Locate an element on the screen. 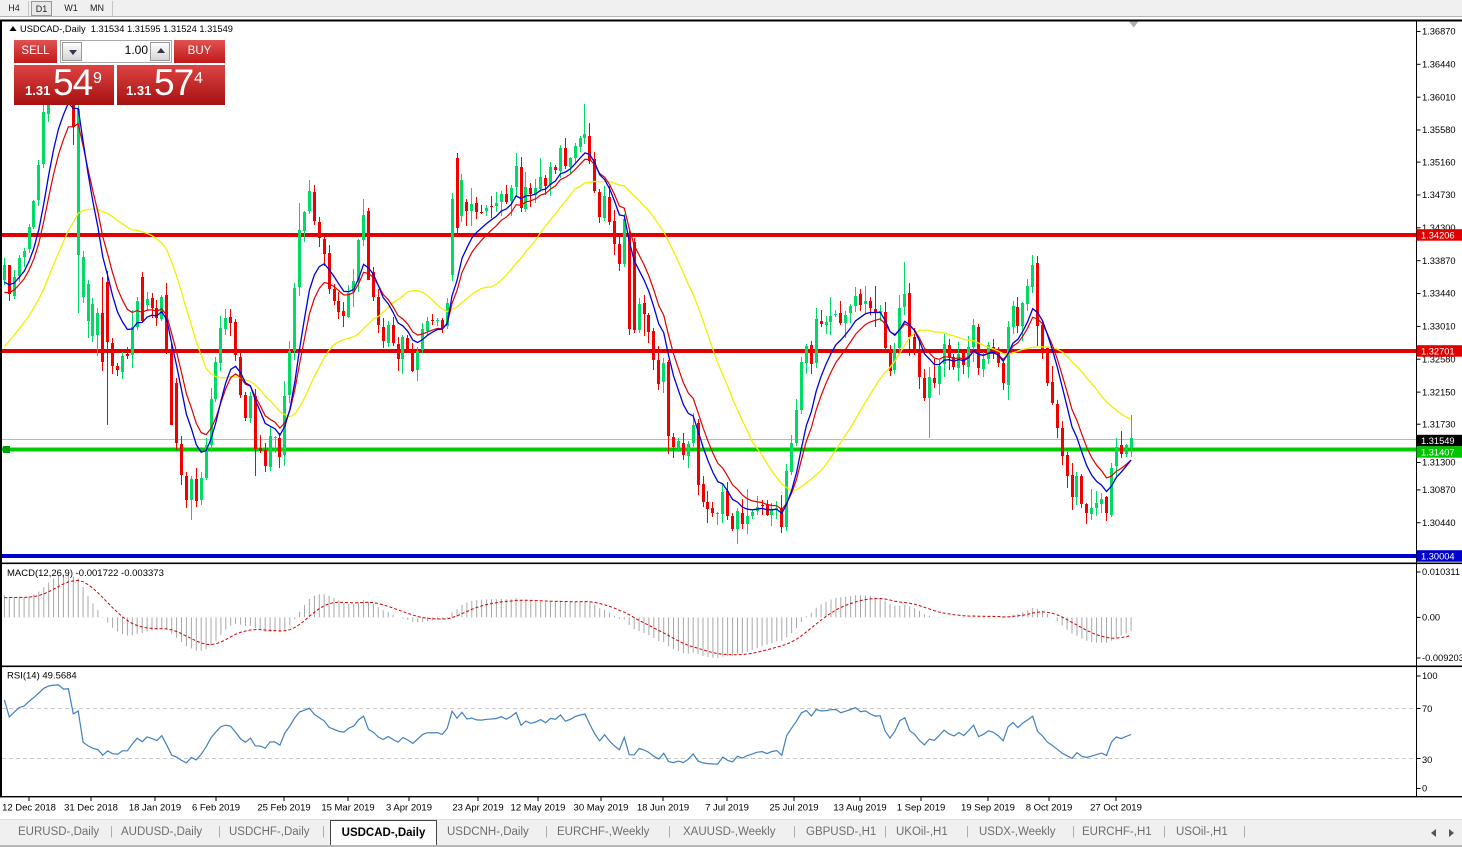 Image resolution: width=1462 pixels, height=847 pixels. svg-text: 18 Jun 2019 is located at coordinates (663, 808).